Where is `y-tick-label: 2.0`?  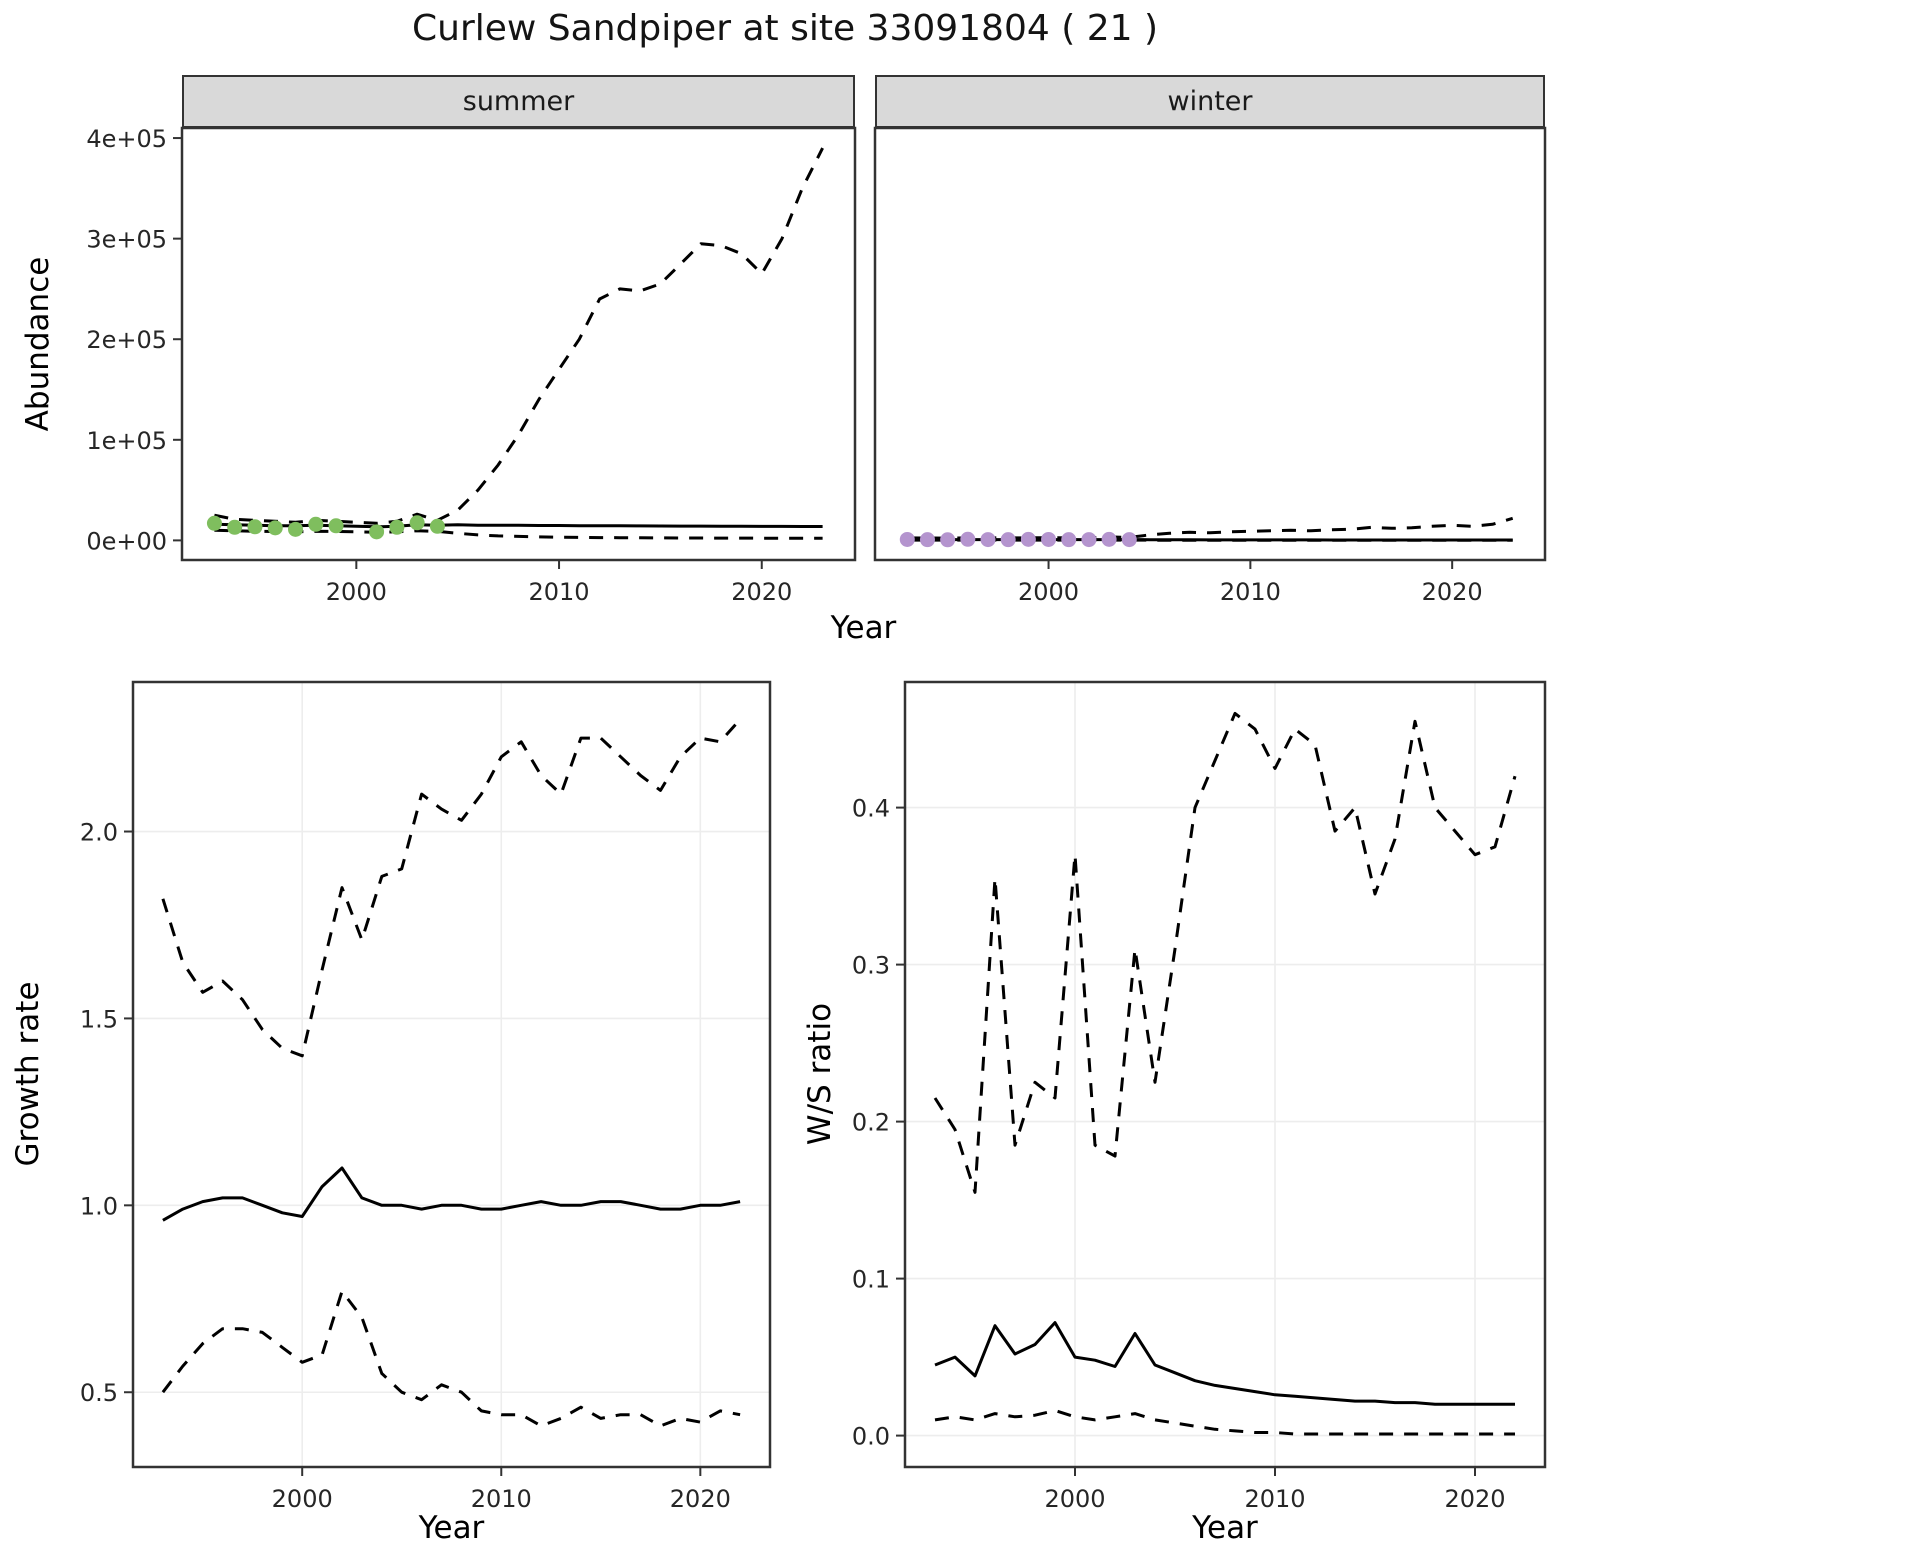
y-tick-label: 2.0 is located at coordinates (99, 833).